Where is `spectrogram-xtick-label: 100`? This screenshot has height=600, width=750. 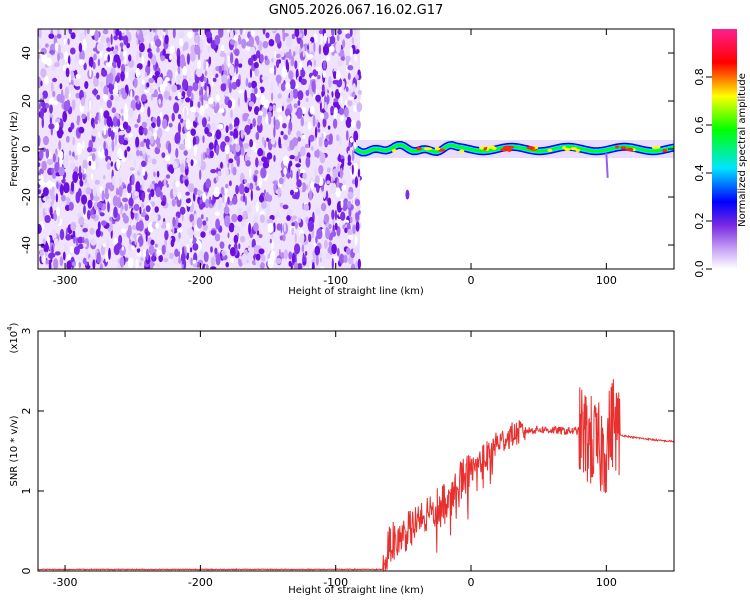 spectrogram-xtick-label: 100 is located at coordinates (606, 280).